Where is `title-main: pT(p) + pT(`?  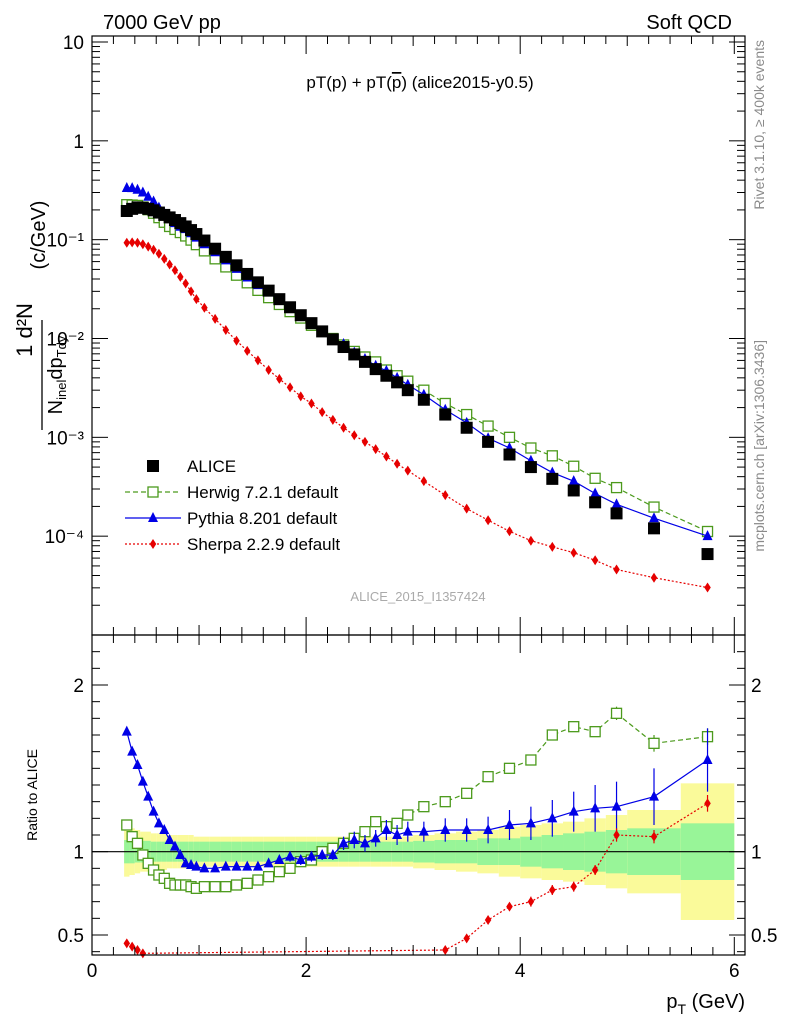 title-main: pT(p) + pT( is located at coordinates (349, 82).